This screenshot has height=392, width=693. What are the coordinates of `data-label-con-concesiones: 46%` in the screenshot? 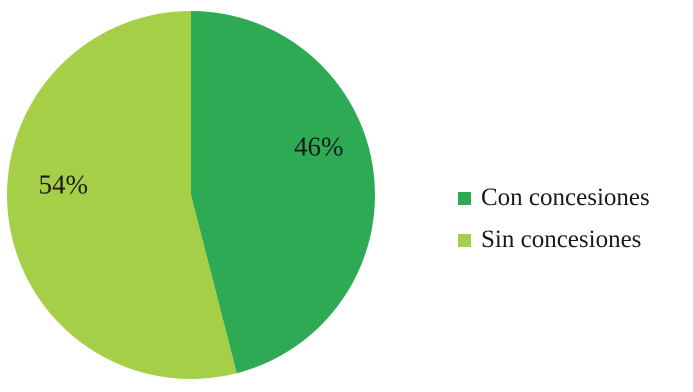 It's located at (319, 147).